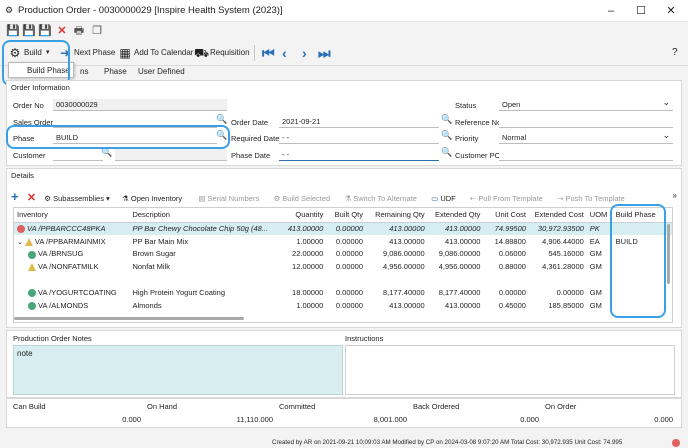 This screenshot has height=448, width=688. What do you see at coordinates (152, 198) in the screenshot?
I see `open-inventory-button: ⚗ Open Inventory` at bounding box center [152, 198].